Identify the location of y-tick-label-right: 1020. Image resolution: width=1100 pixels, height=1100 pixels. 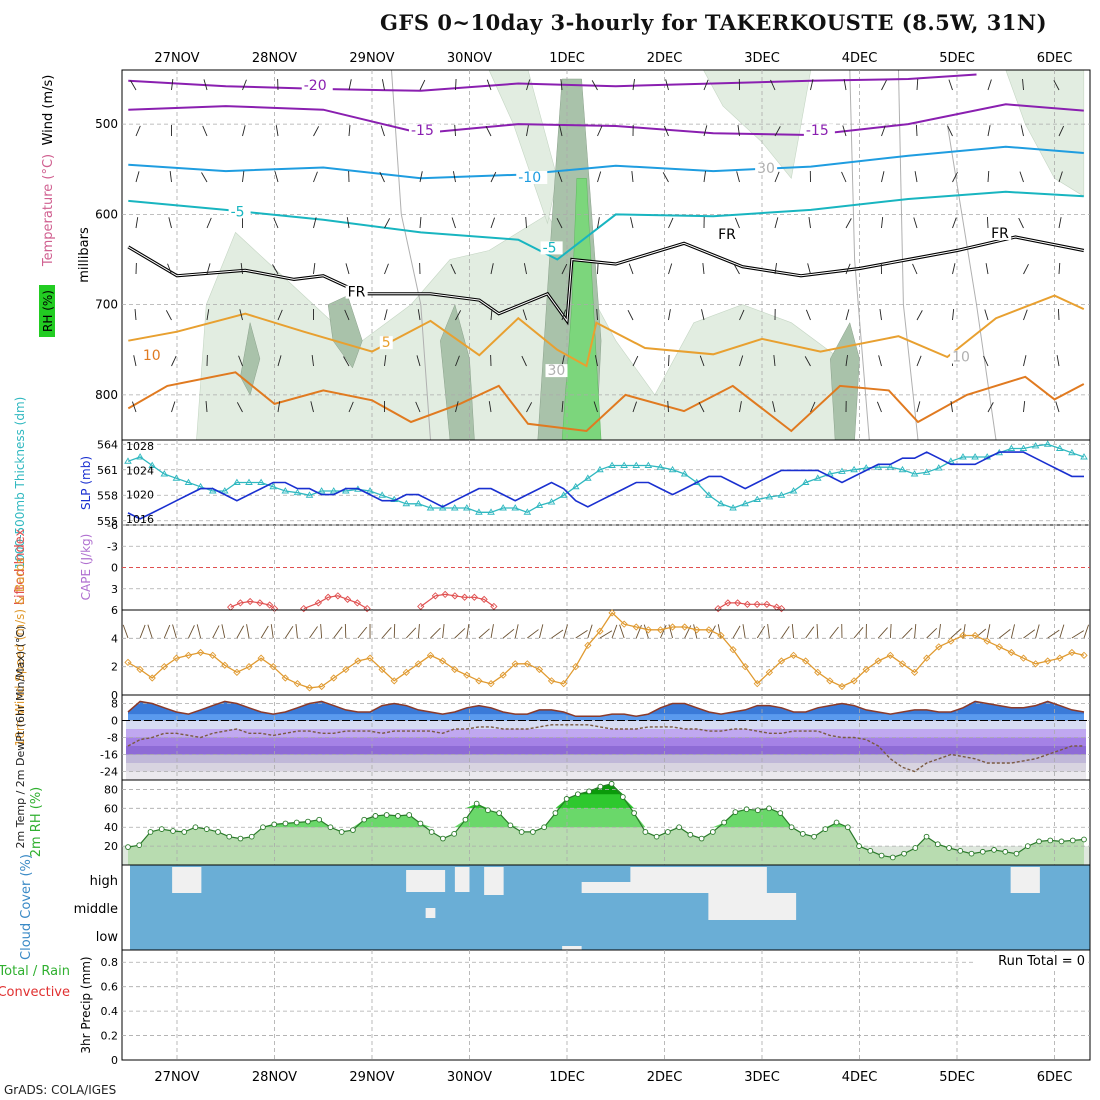
(140, 495).